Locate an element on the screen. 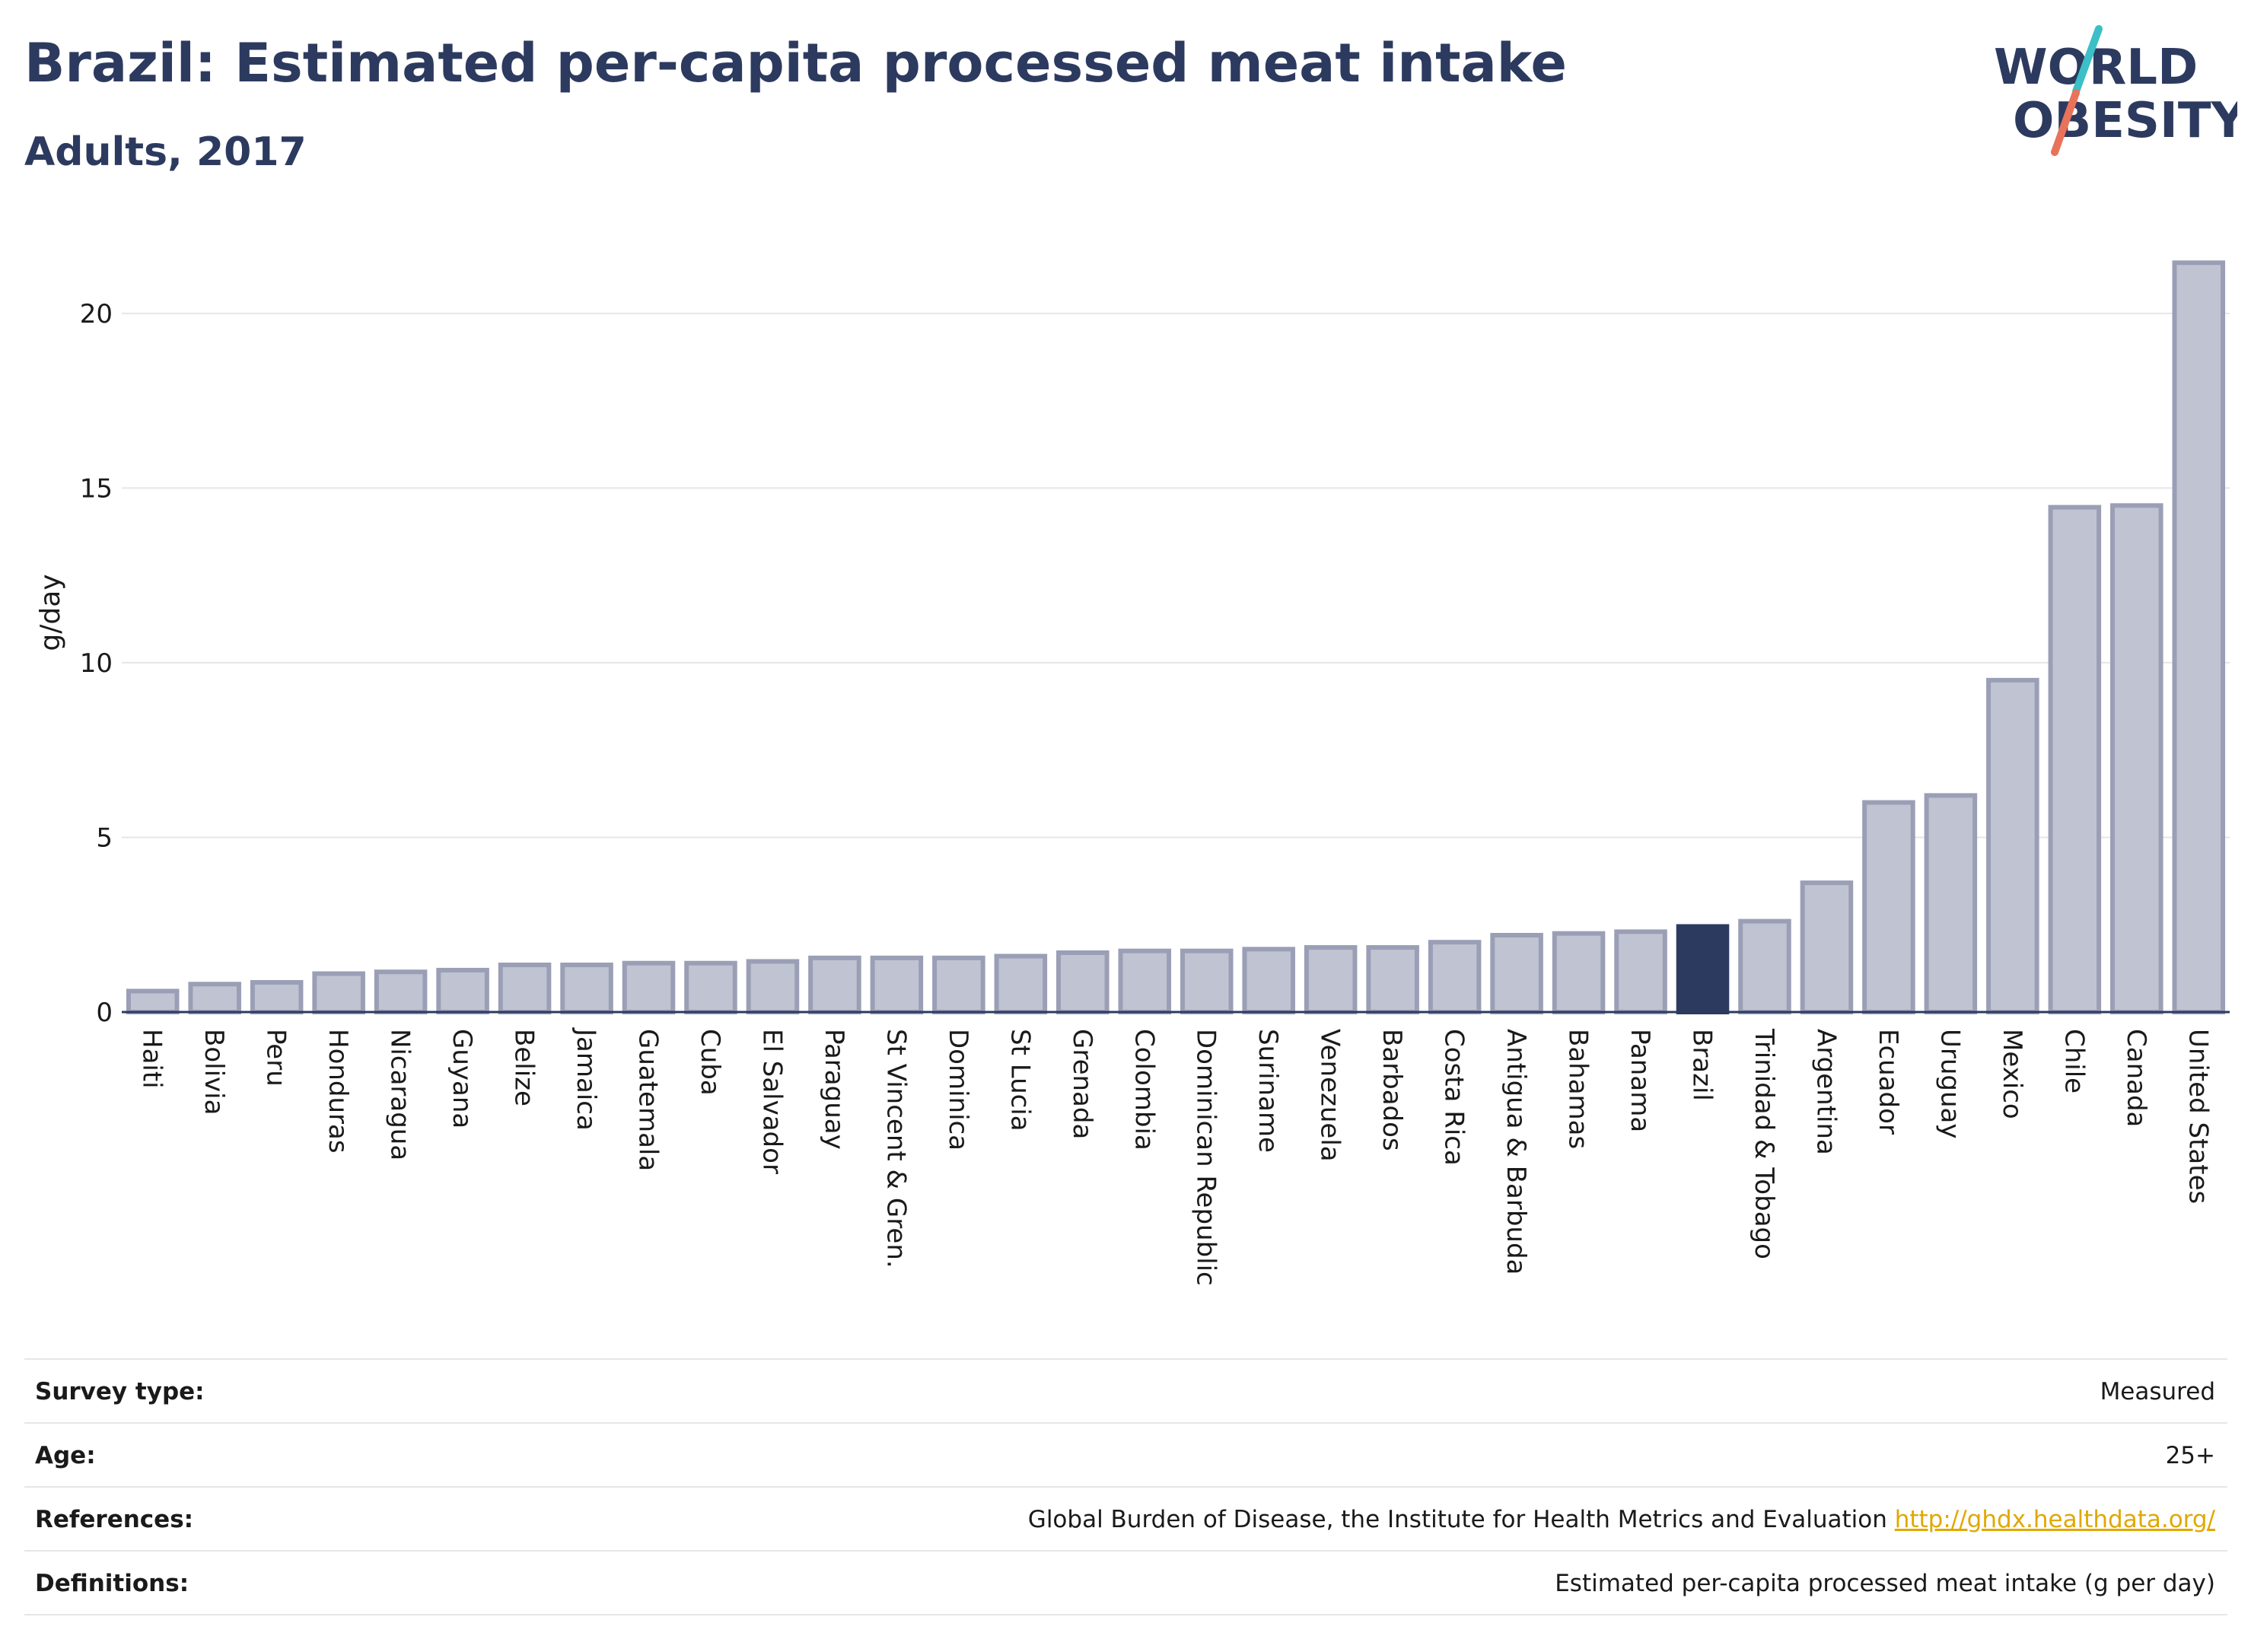 Image resolution: width=2251 pixels, height=1652 pixels. x-tick-label: Honduras is located at coordinates (338, 1091).